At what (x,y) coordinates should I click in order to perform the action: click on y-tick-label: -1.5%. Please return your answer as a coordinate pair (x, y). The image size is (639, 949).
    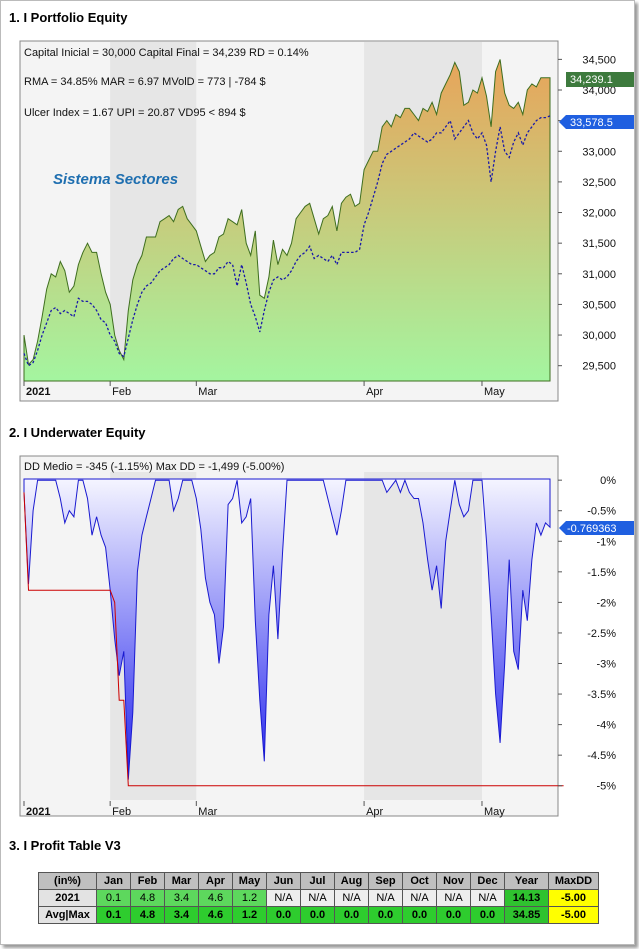
    Looking at the image, I should click on (601, 573).